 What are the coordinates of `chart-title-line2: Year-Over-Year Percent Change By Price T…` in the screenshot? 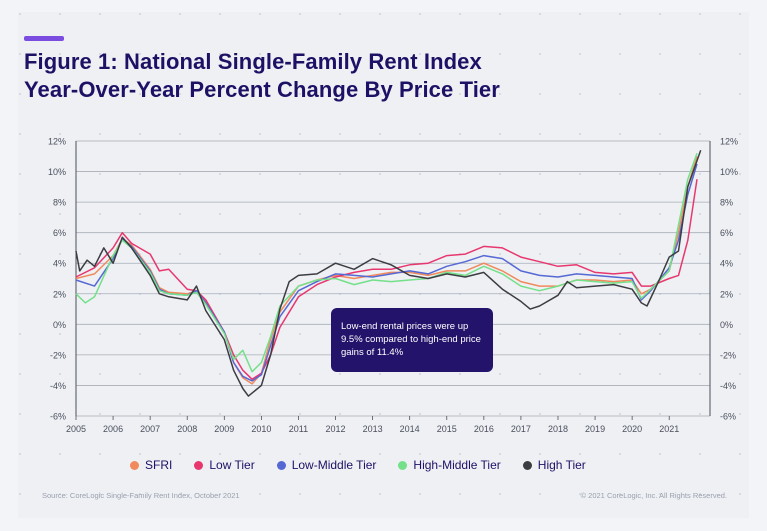 It's located at (262, 89).